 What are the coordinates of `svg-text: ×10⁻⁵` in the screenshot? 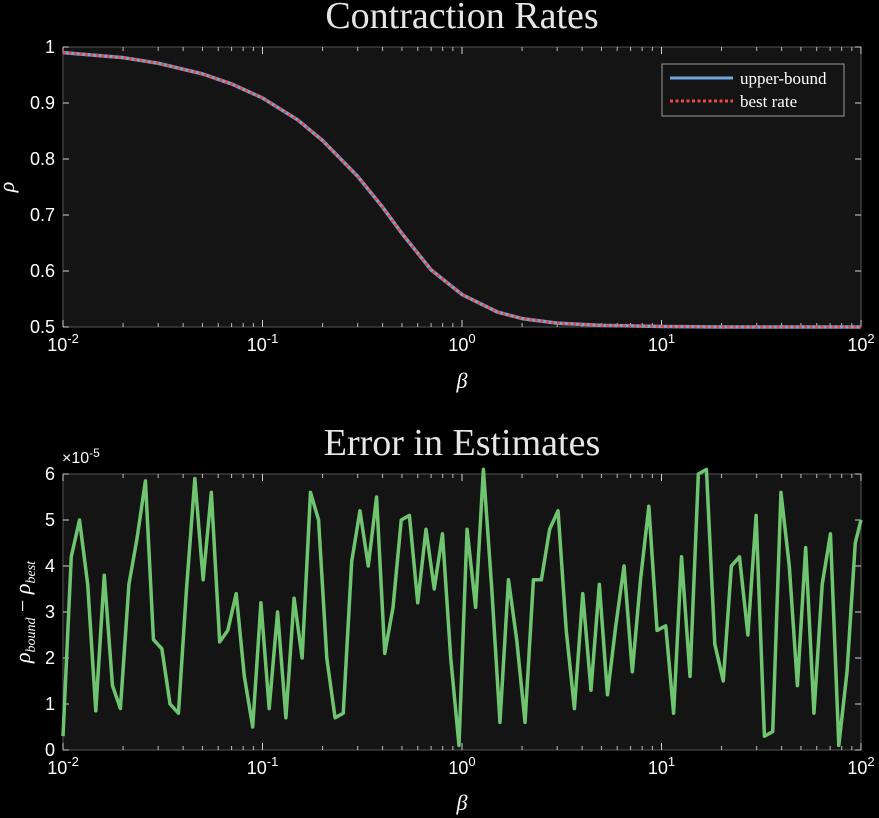 It's located at (81, 456).